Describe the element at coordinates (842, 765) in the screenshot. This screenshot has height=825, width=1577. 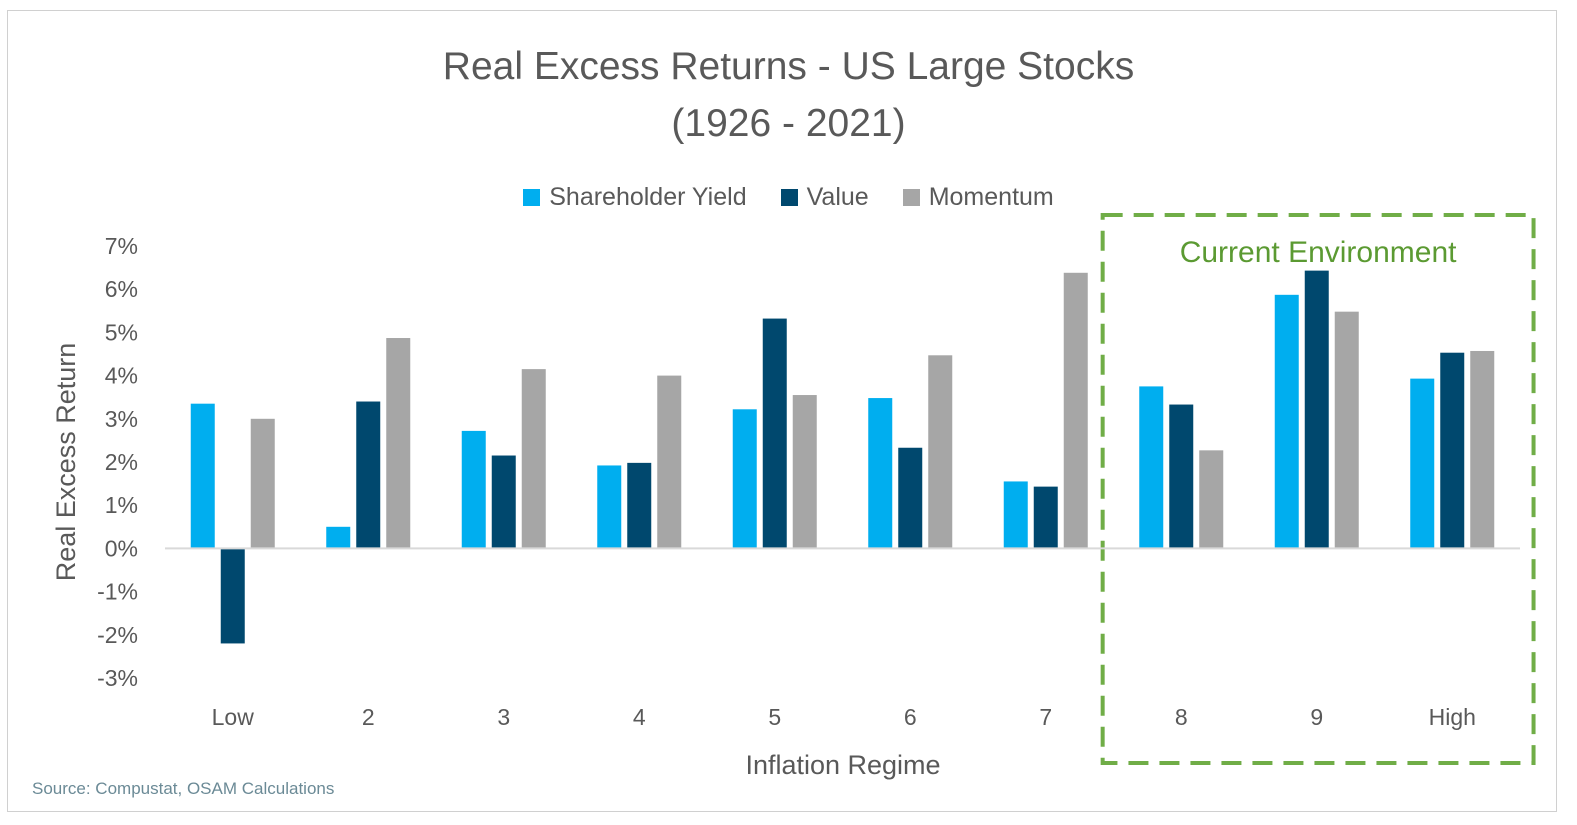
I see `x-axis-title: Inflation Regime` at that location.